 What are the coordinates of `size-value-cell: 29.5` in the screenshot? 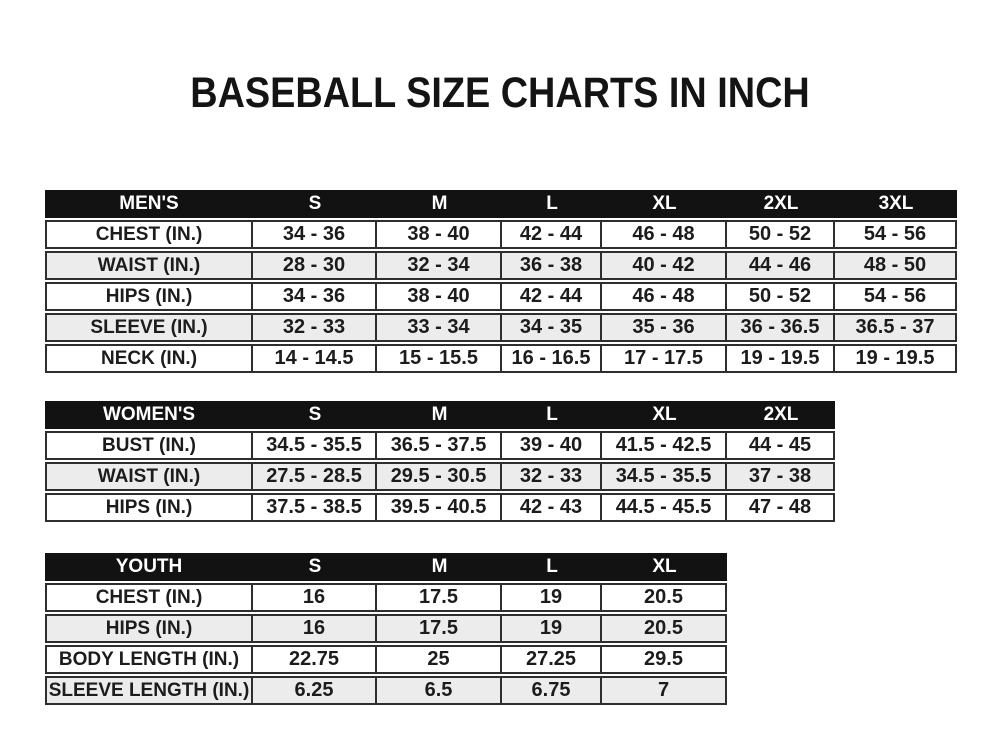 It's located at (664, 659).